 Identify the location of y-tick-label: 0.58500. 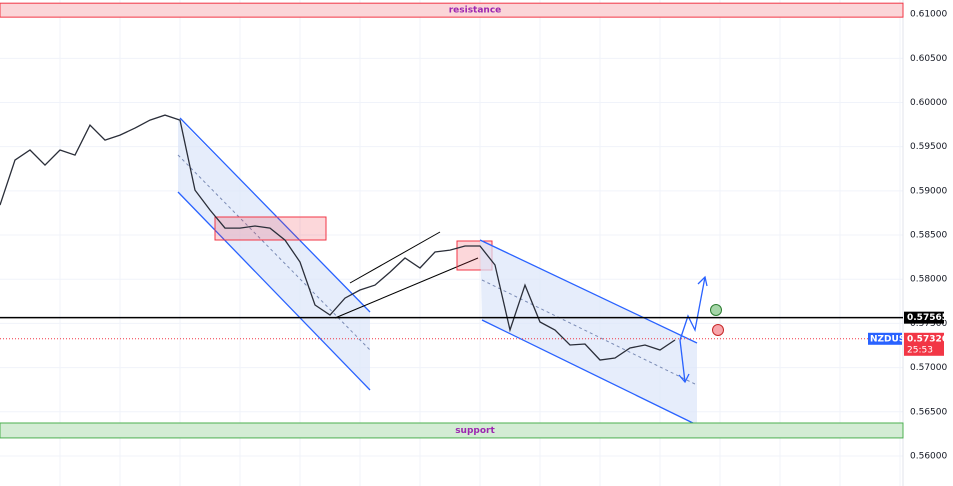
(928, 236).